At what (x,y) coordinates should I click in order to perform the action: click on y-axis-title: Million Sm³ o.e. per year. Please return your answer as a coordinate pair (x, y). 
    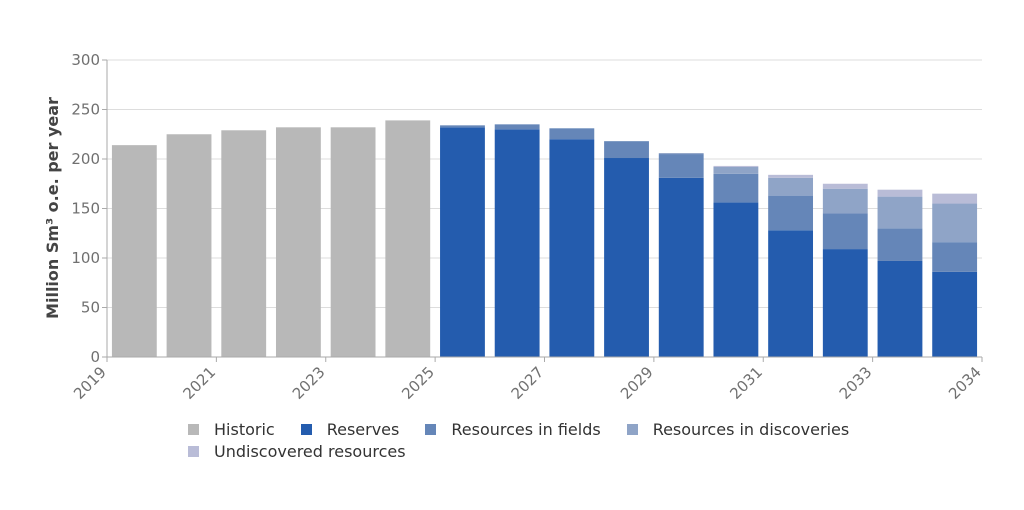
    Looking at the image, I should click on (52, 208).